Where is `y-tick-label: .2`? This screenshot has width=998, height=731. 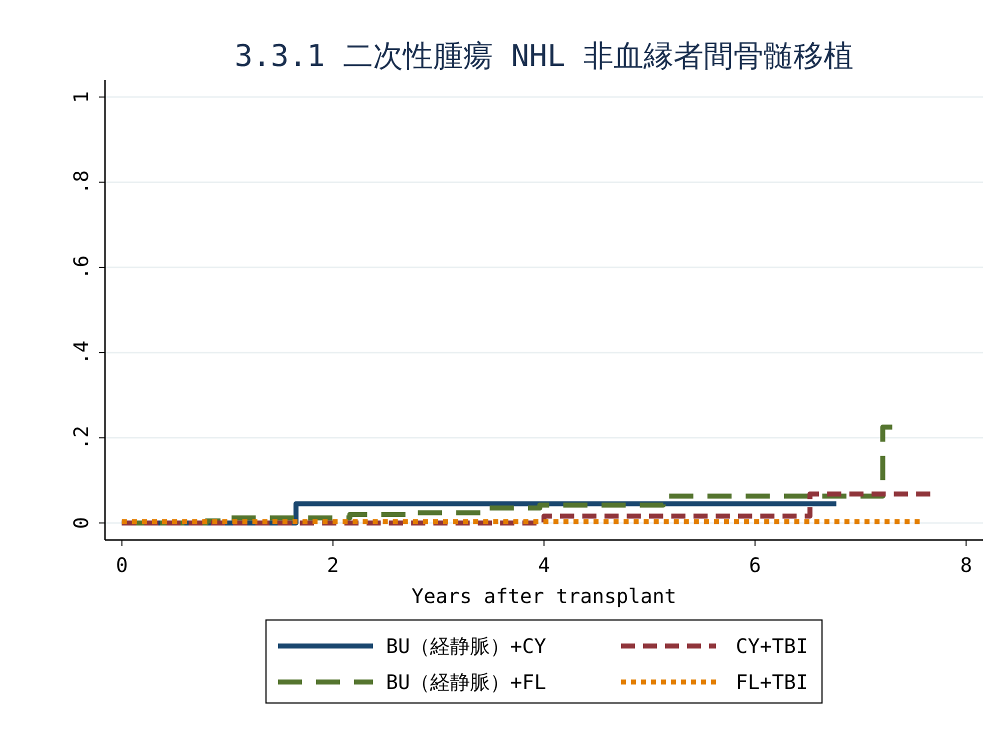 y-tick-label: .2 is located at coordinates (81, 438).